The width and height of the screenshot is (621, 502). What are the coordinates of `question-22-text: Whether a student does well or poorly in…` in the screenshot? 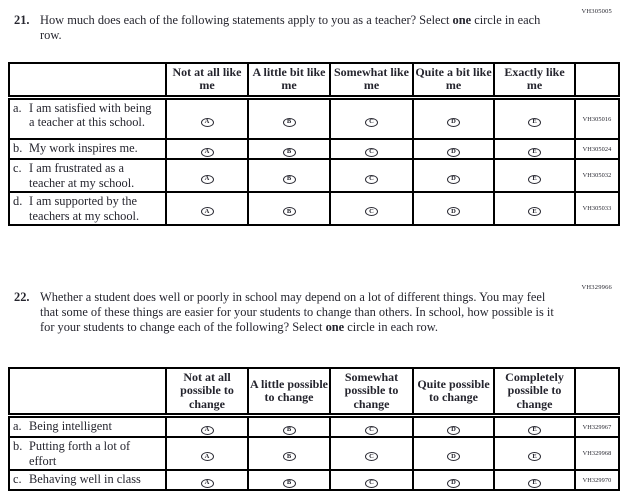 It's located at (297, 312).